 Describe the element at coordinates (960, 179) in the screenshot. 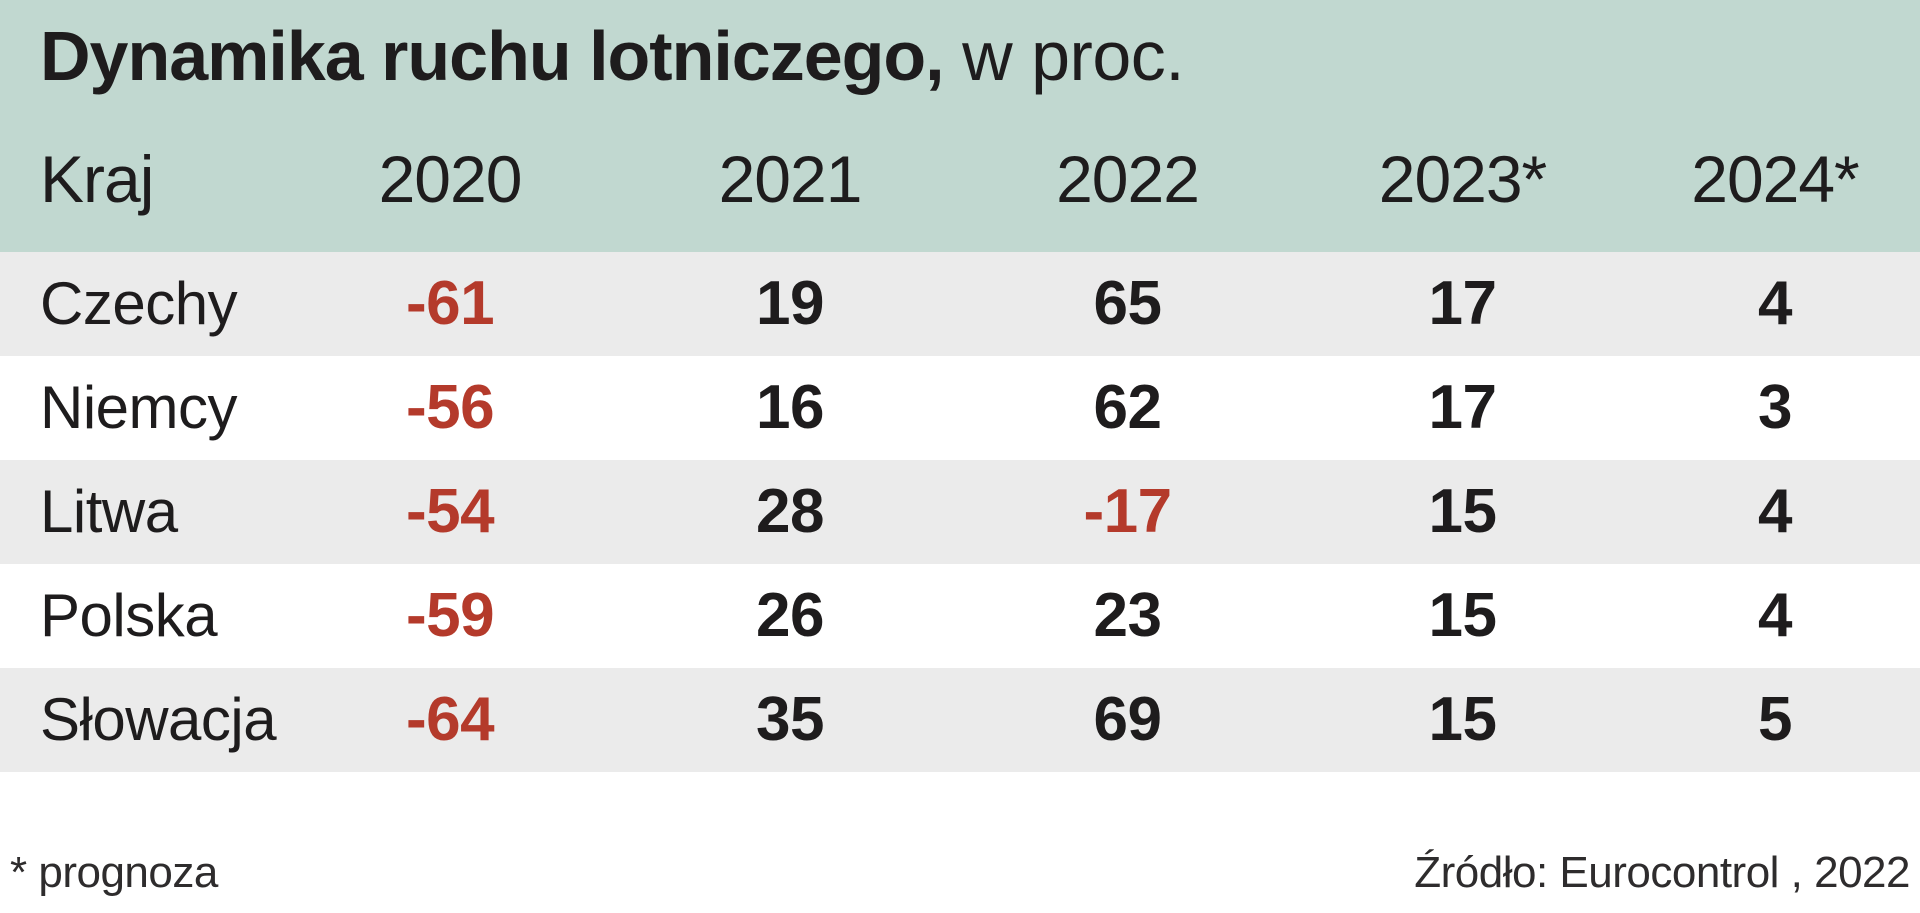

I see `column-header-row: Kraj 2020 2021 2022 2023* 2024*` at that location.